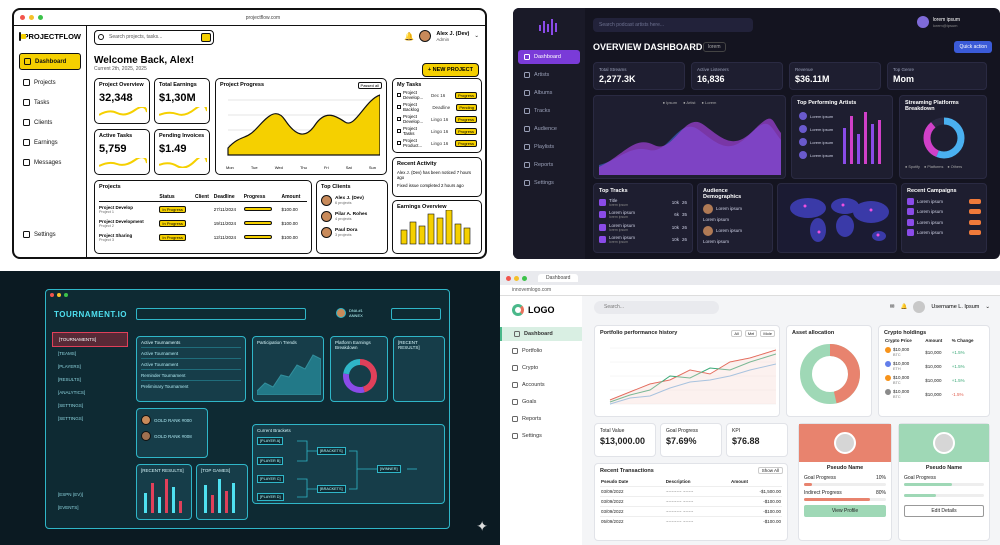  What do you see at coordinates (437, 131) in the screenshot?
I see `task-row: Project Tasks Lingo 16 Progress` at bounding box center [437, 131].